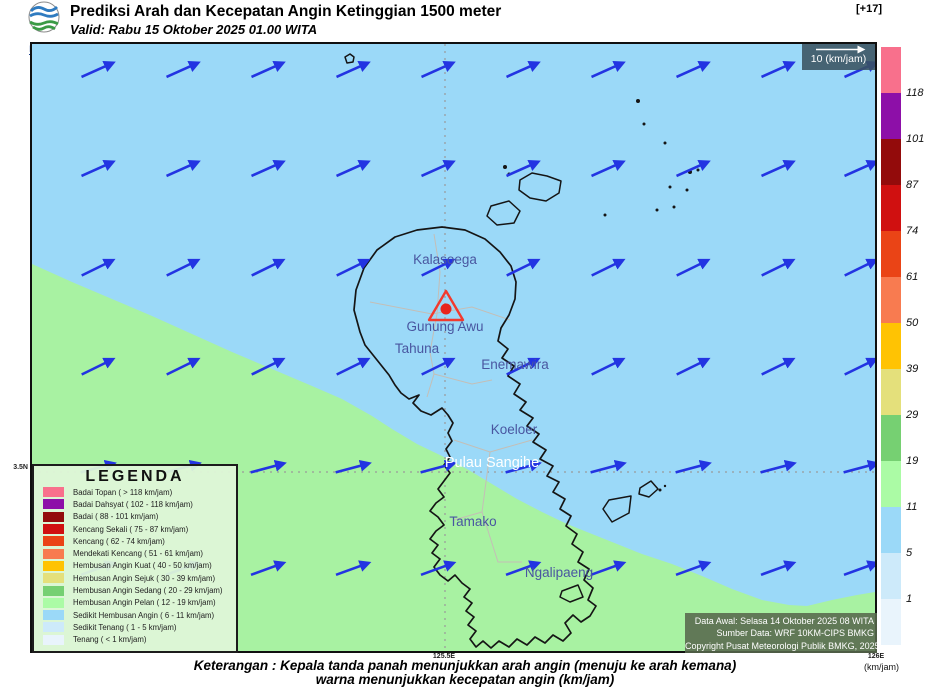  I want to click on legend-label: Kencang ( 62 - 74 km/jam), so click(119, 541).